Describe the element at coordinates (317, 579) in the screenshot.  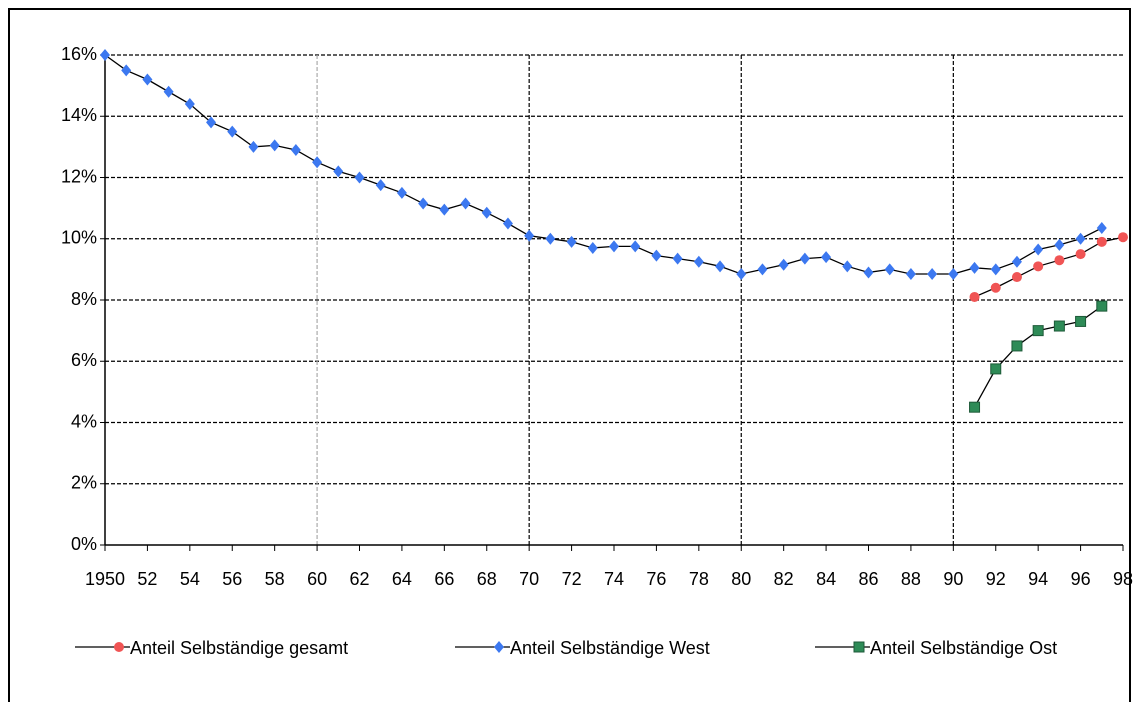
I see `x-tick-label: 60` at that location.